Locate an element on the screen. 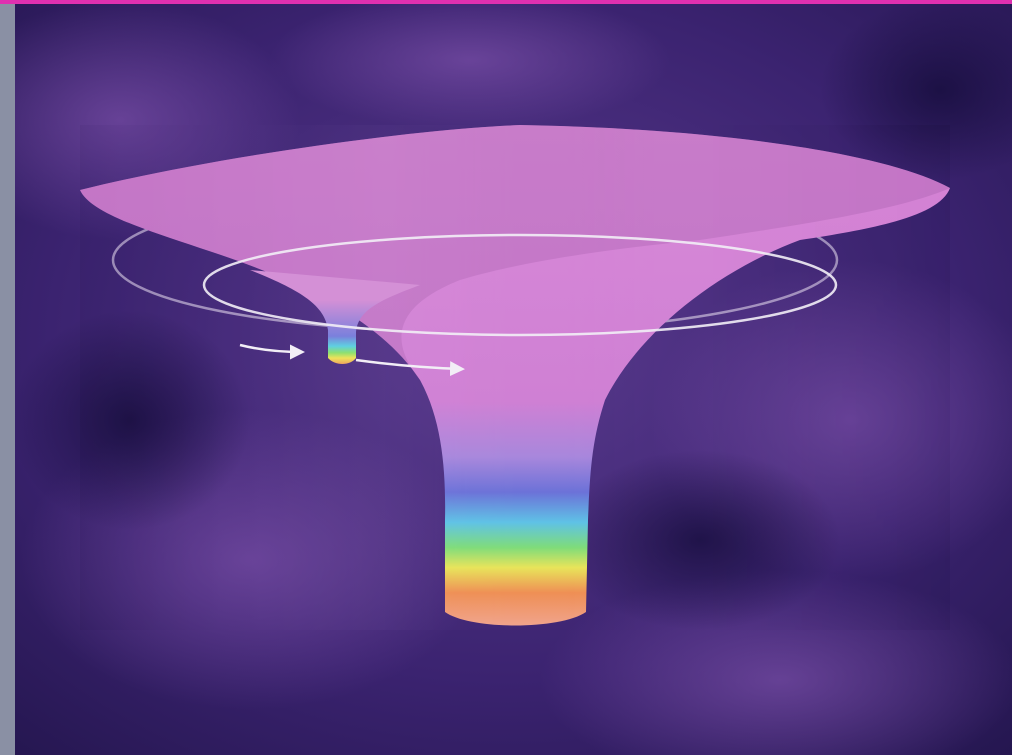 The image size is (1012, 755). top-bar is located at coordinates (506, 2).